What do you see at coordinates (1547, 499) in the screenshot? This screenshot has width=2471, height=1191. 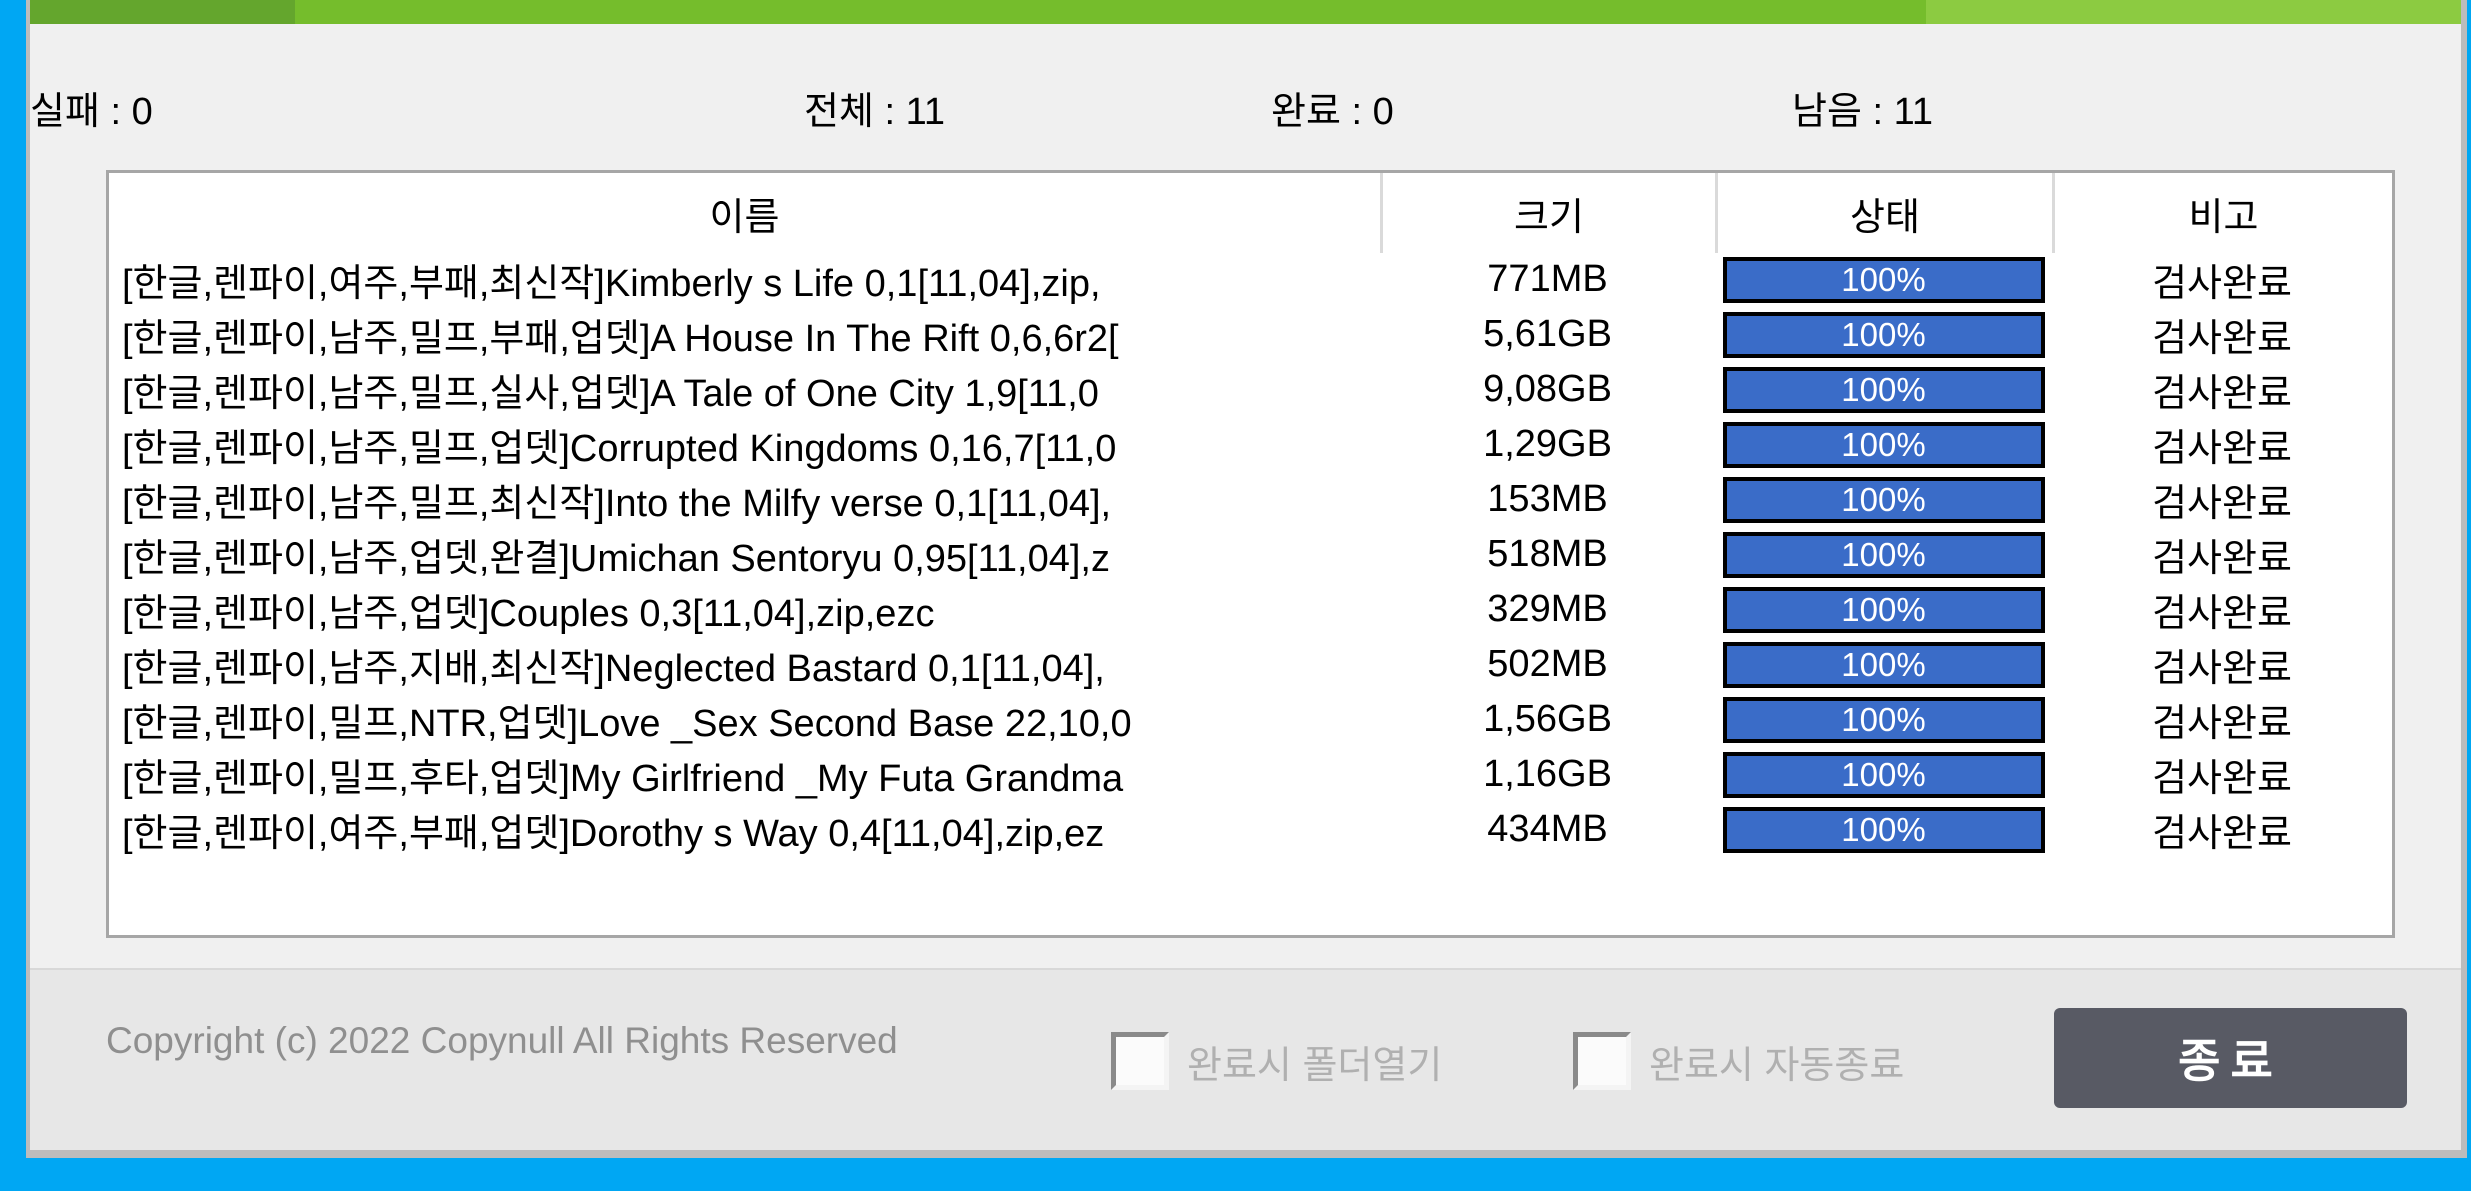 I see `file-size: 153MB` at bounding box center [1547, 499].